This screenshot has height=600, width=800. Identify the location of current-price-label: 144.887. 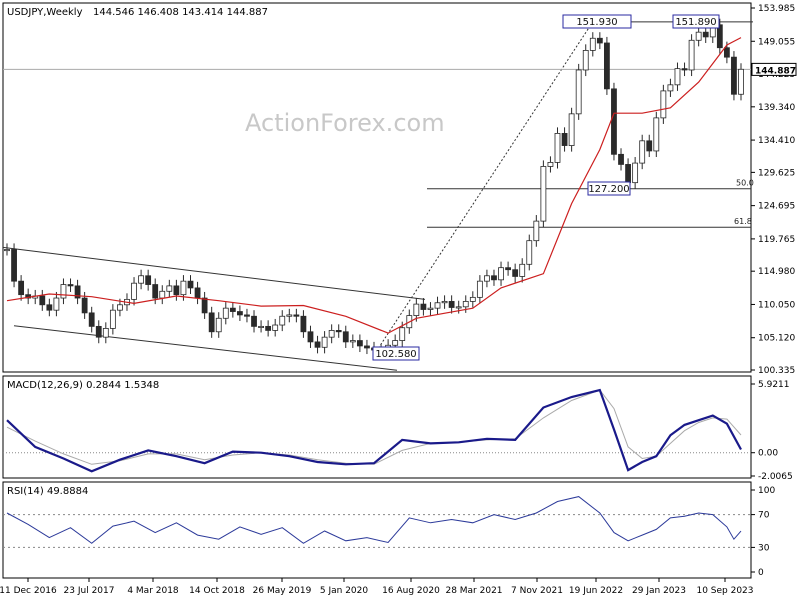
(775, 71).